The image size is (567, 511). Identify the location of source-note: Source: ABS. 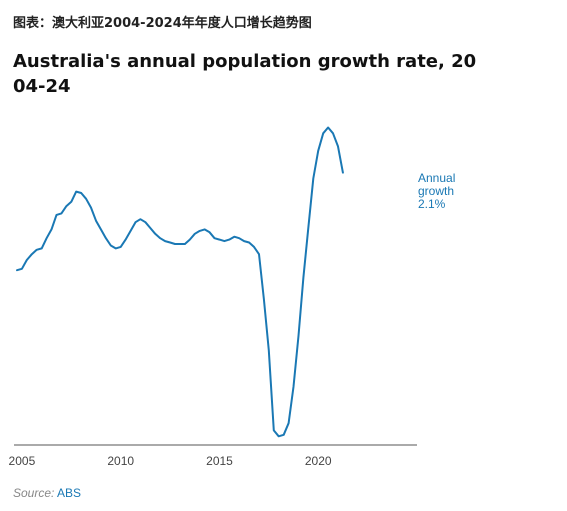
(47, 493).